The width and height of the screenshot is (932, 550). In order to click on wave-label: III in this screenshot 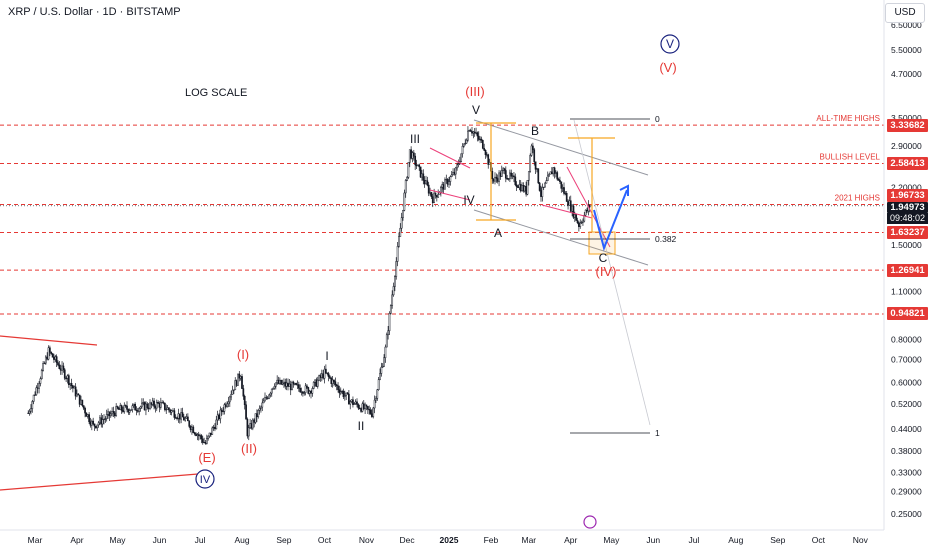, I will do `click(415, 139)`.